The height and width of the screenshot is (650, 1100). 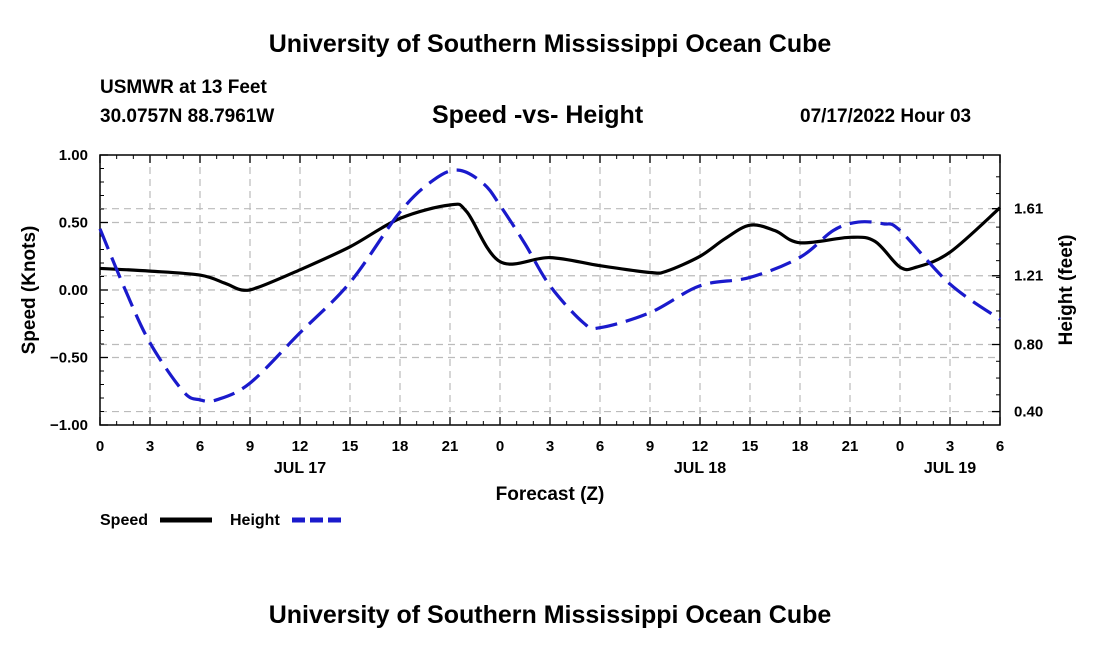 I want to click on y2-tick-label: 0.40, so click(x=1028, y=412).